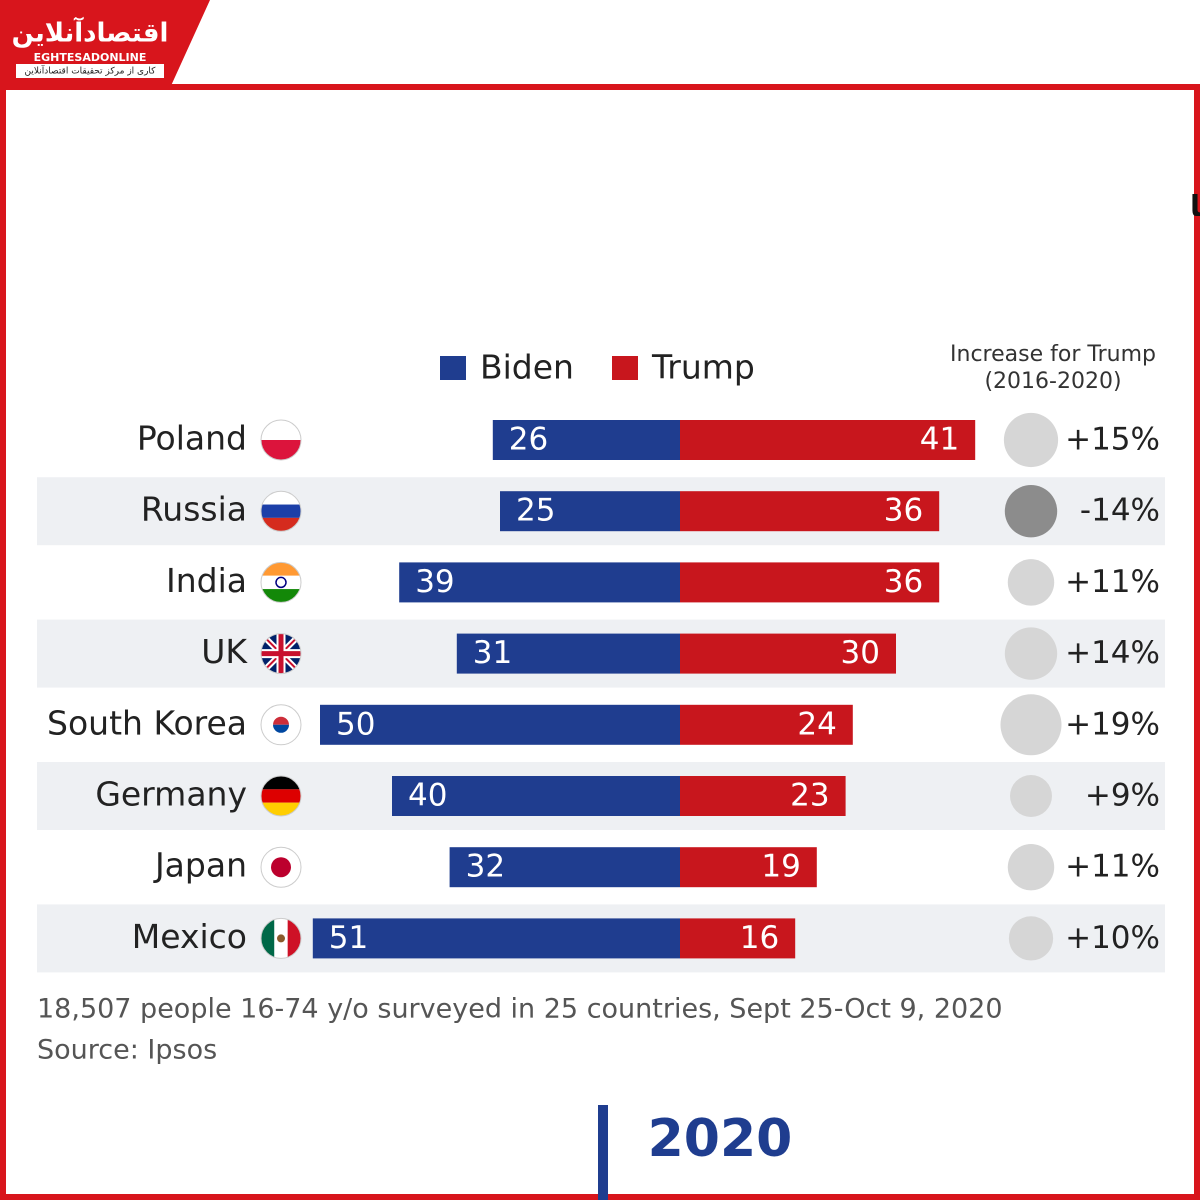  I want to click on category-label: Russia, so click(194, 509).